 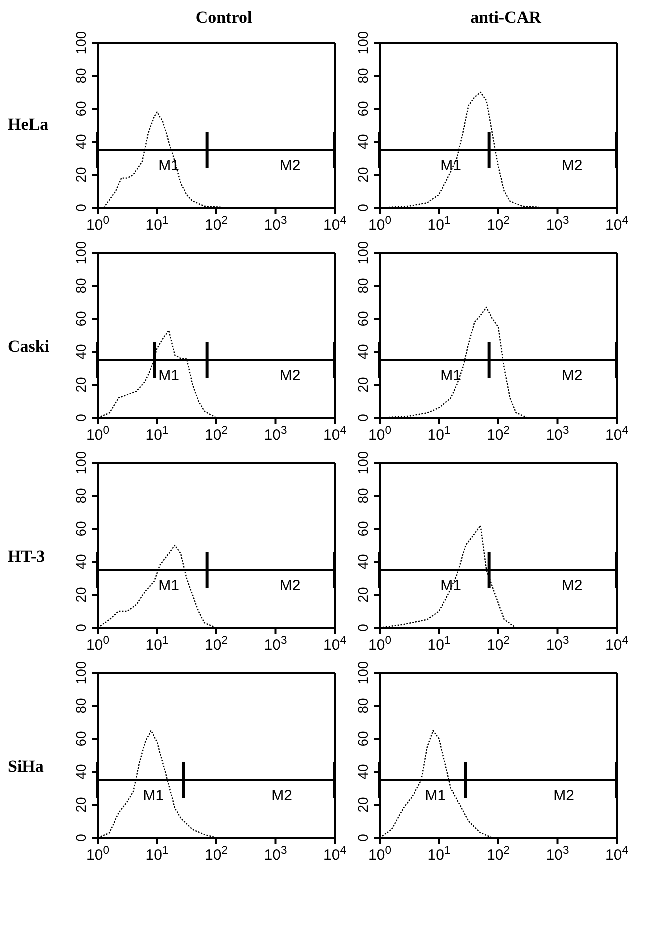 I want to click on chart-title: Control, so click(x=224, y=18).